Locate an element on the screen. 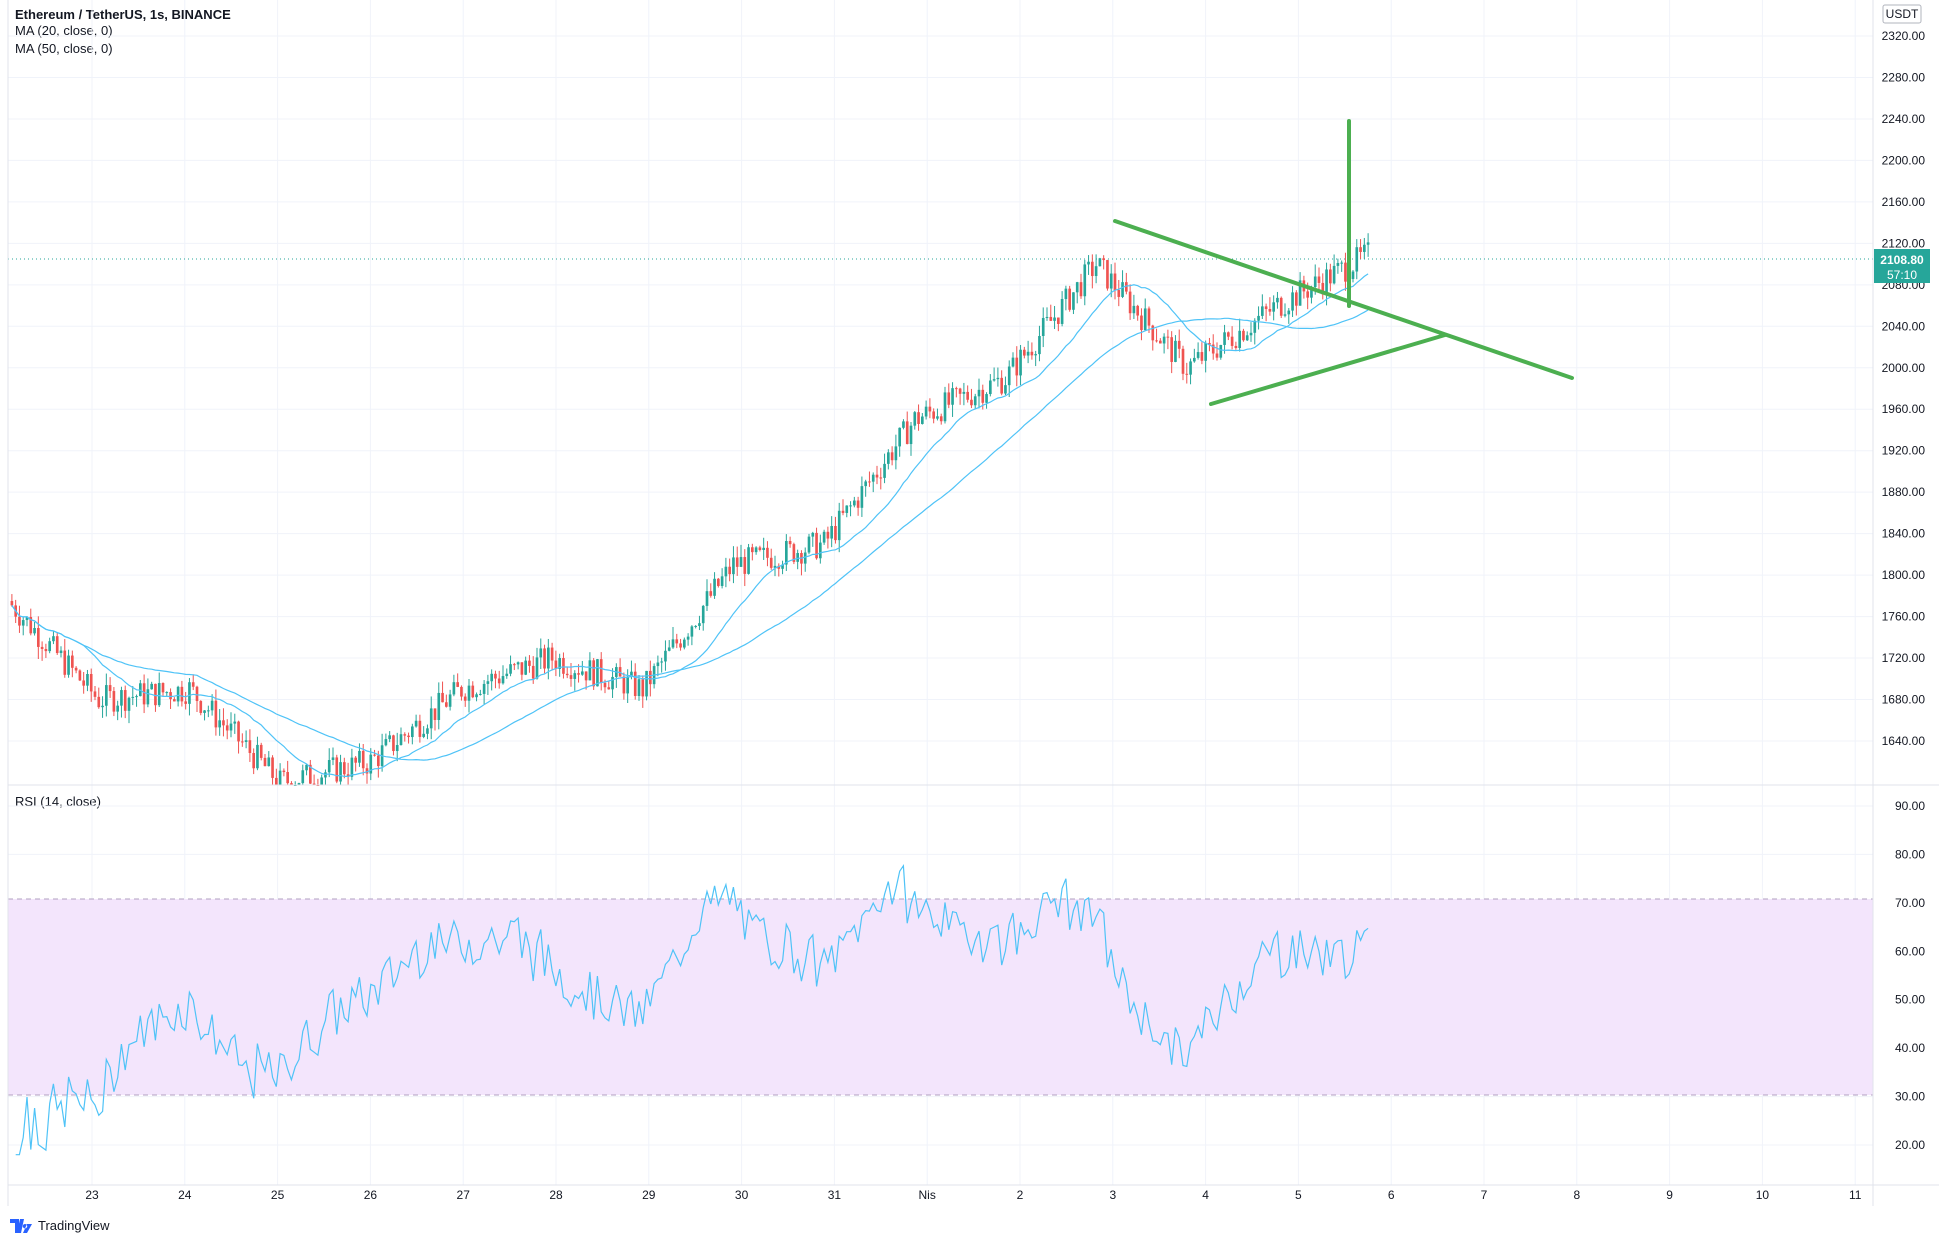 The image size is (1939, 1244). footer-brand: TradingView is located at coordinates (60, 1225).